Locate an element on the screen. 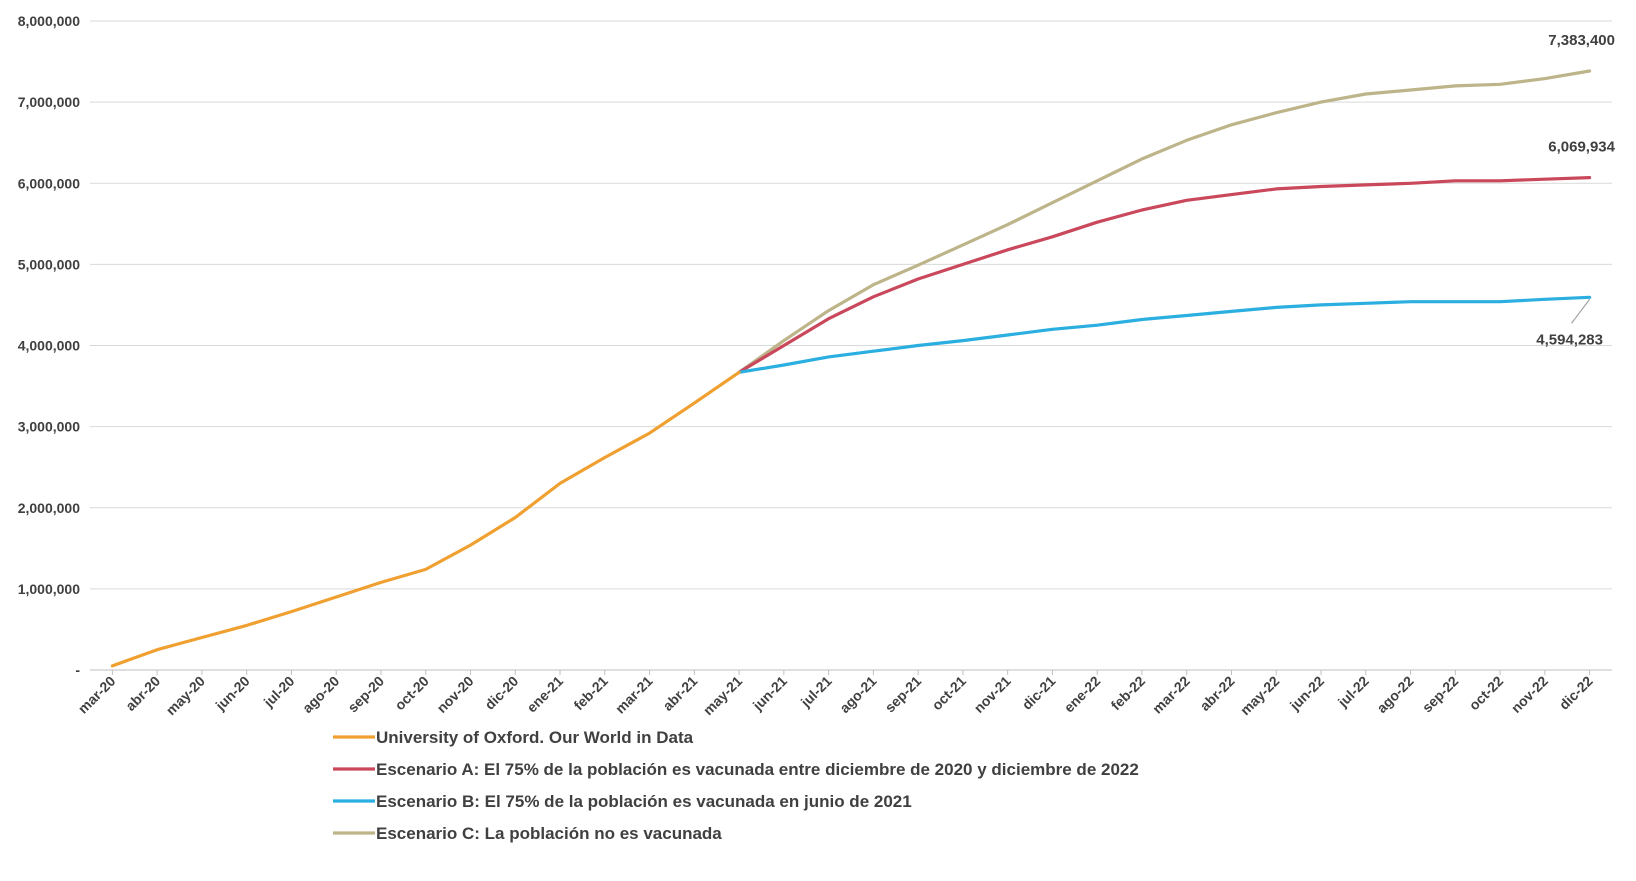  data-label-leader is located at coordinates (1581, 311).